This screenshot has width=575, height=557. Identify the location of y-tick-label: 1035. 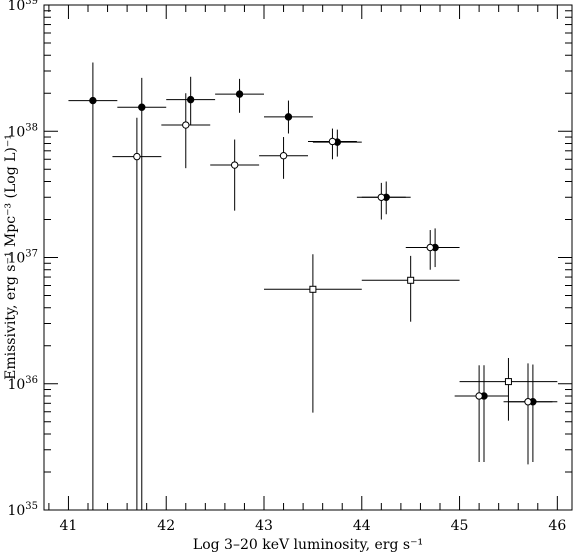
(22, 510).